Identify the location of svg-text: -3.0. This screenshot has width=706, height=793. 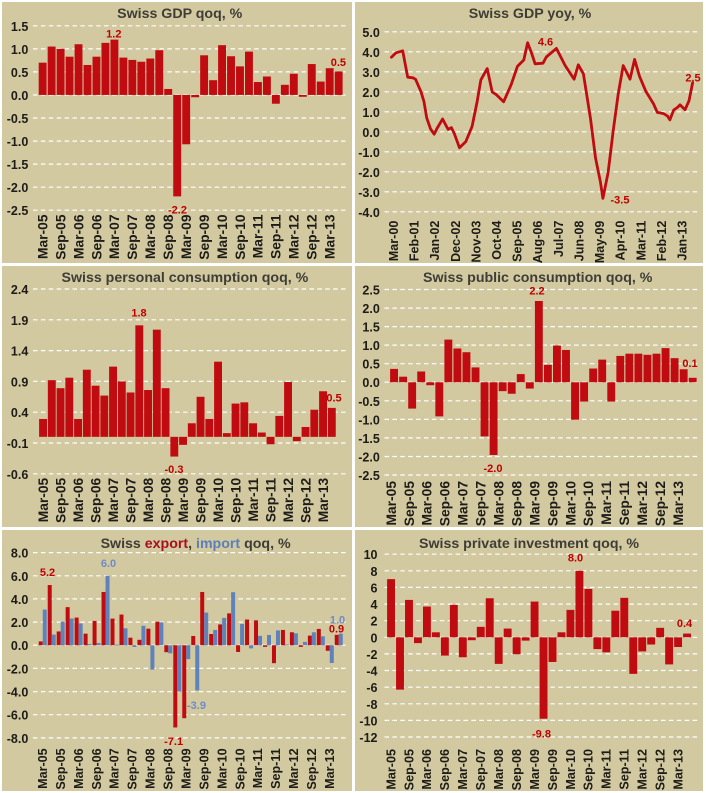
(369, 193).